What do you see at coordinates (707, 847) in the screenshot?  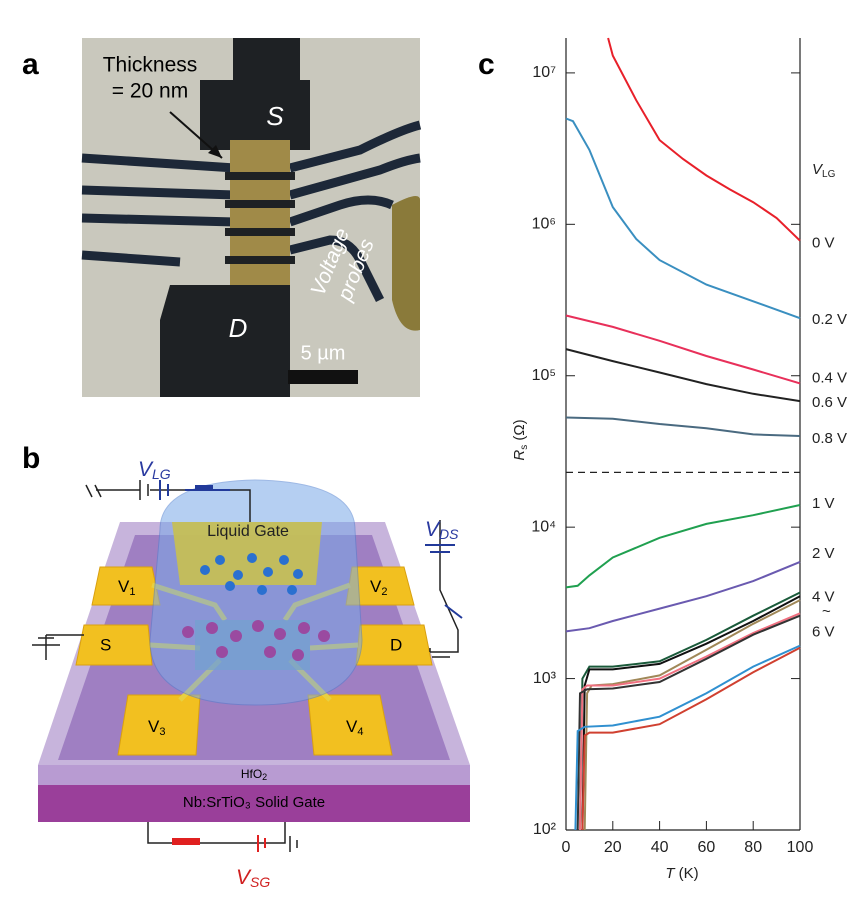 I see `x-tick-label: 60` at bounding box center [707, 847].